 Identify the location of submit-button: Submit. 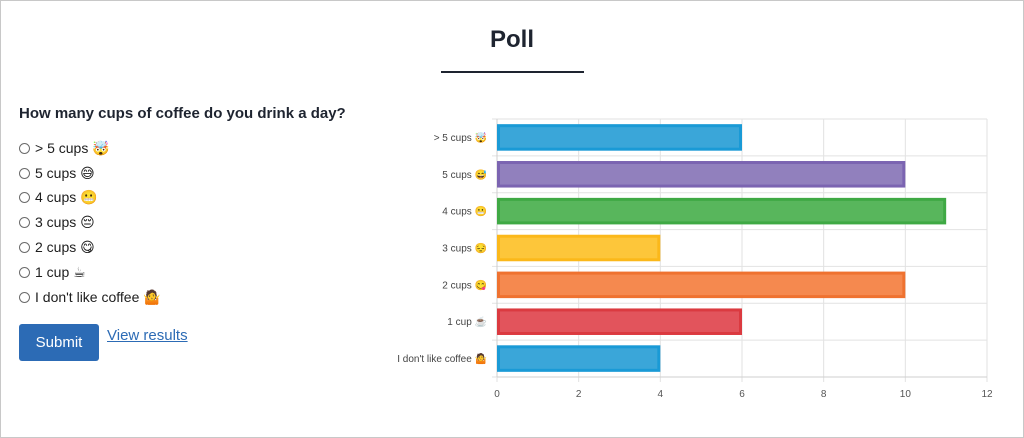
(59, 342).